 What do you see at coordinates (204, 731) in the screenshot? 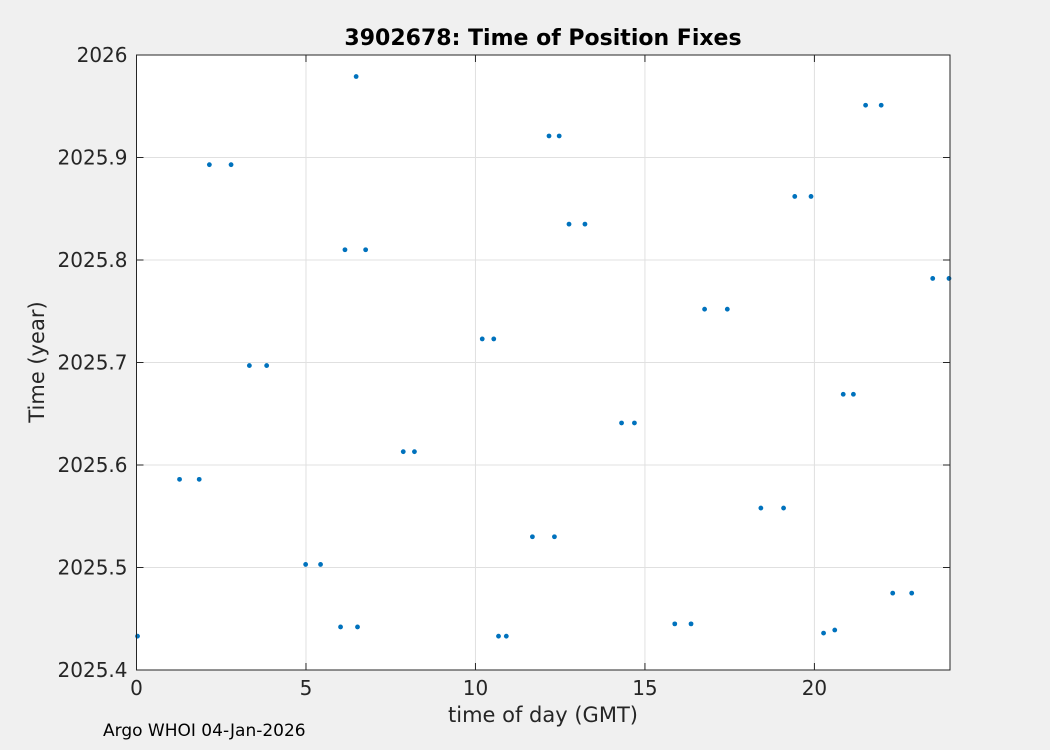
I see `footer-note: Argo WHOI 04-Jan-2026` at bounding box center [204, 731].